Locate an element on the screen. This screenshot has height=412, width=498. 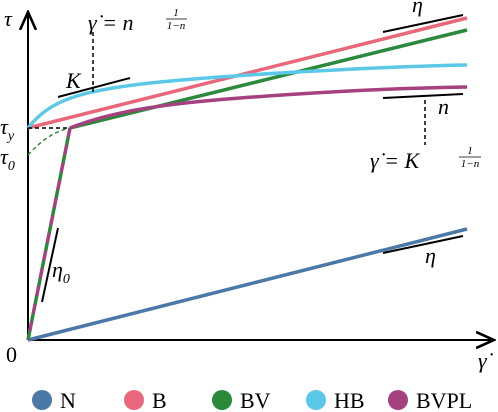
k-label: K is located at coordinates (73, 80).